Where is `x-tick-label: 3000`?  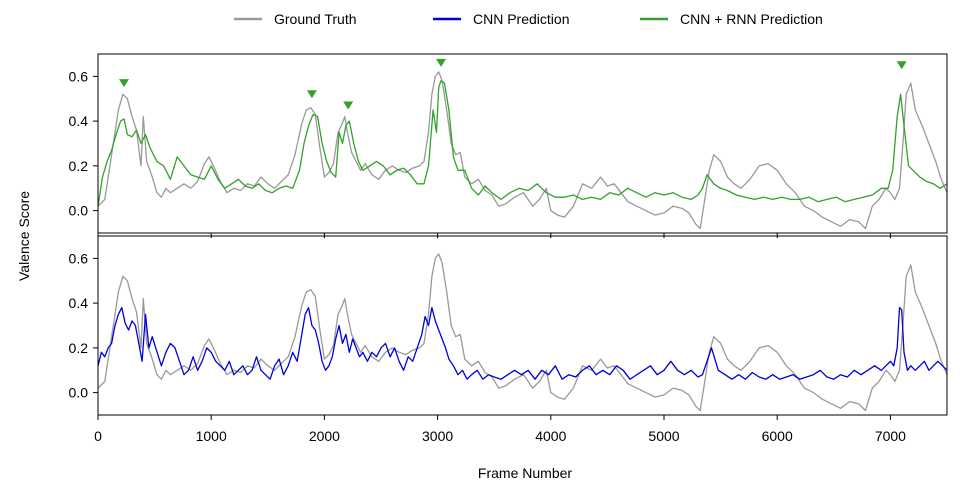
x-tick-label: 3000 is located at coordinates (437, 436).